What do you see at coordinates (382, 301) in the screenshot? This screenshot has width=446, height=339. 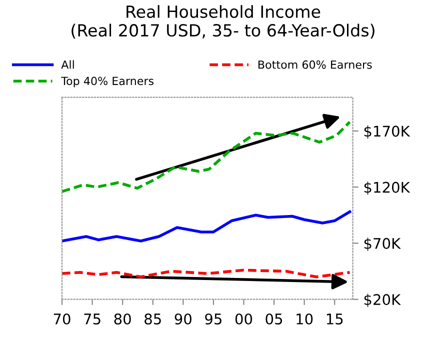 I see `y-tick-label: $20K` at bounding box center [382, 301].